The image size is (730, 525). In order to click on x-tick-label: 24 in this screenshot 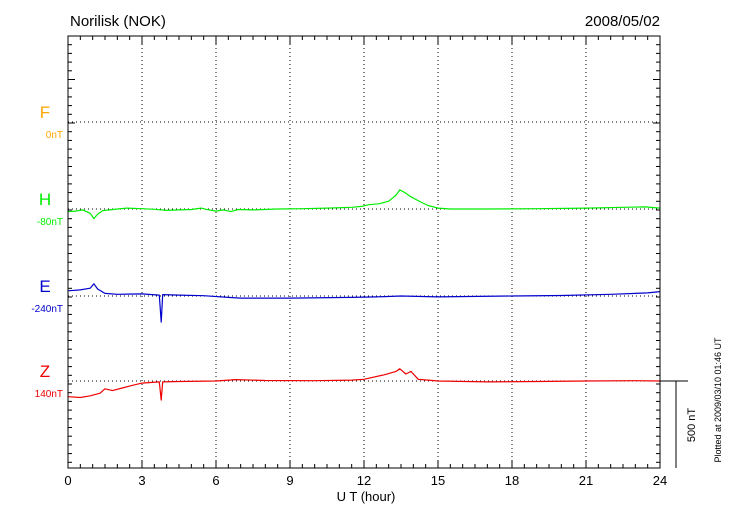, I will do `click(660, 480)`.